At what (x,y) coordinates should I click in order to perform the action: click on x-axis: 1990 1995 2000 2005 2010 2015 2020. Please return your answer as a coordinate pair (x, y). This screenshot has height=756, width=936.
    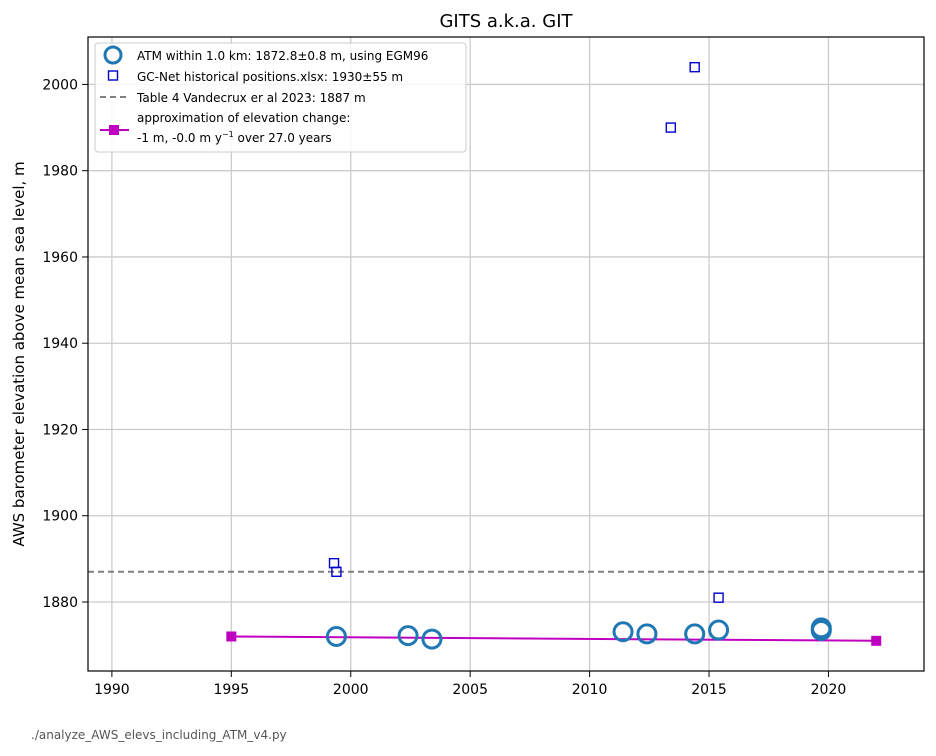
    Looking at the image, I should click on (470, 684).